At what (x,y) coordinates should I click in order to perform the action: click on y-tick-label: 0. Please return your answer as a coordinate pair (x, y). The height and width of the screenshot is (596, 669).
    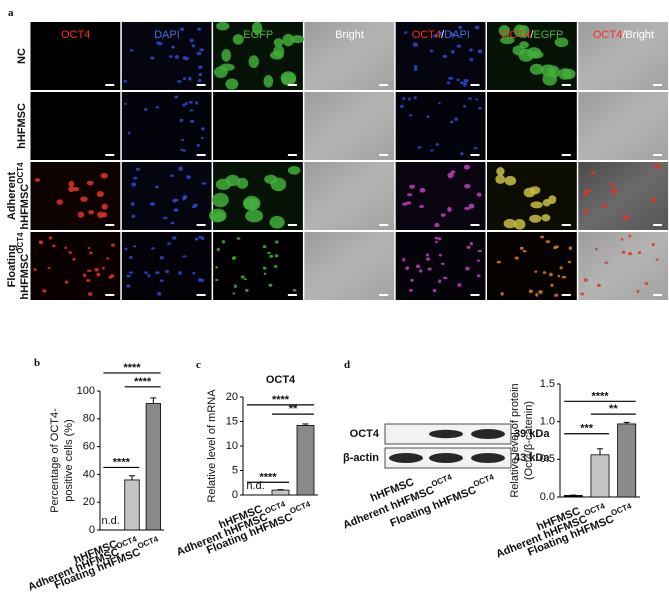
    Looking at the image, I should click on (92, 530).